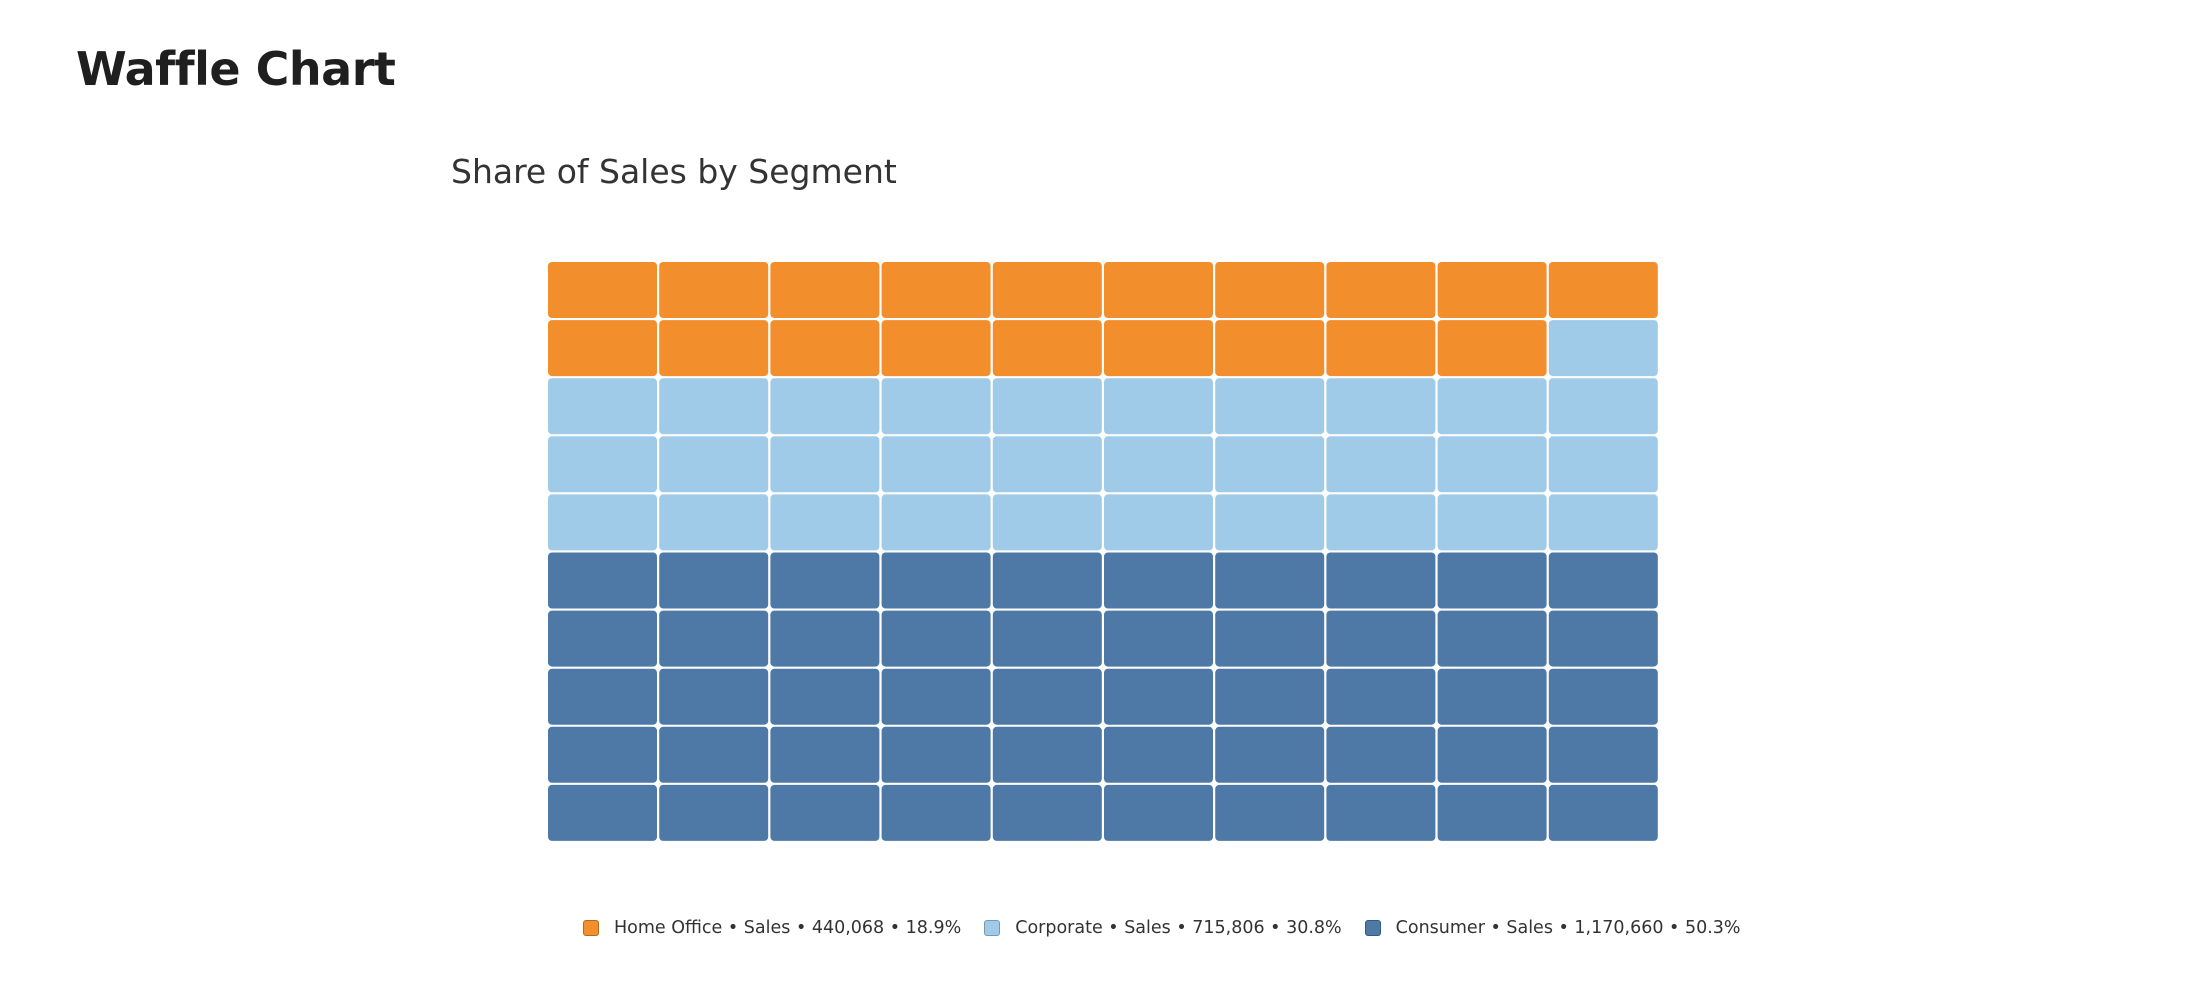 The height and width of the screenshot is (1000, 2200). I want to click on legend-item-consumer: Consumer • Sales • 1,170,660 • 50.3%, so click(1552, 928).